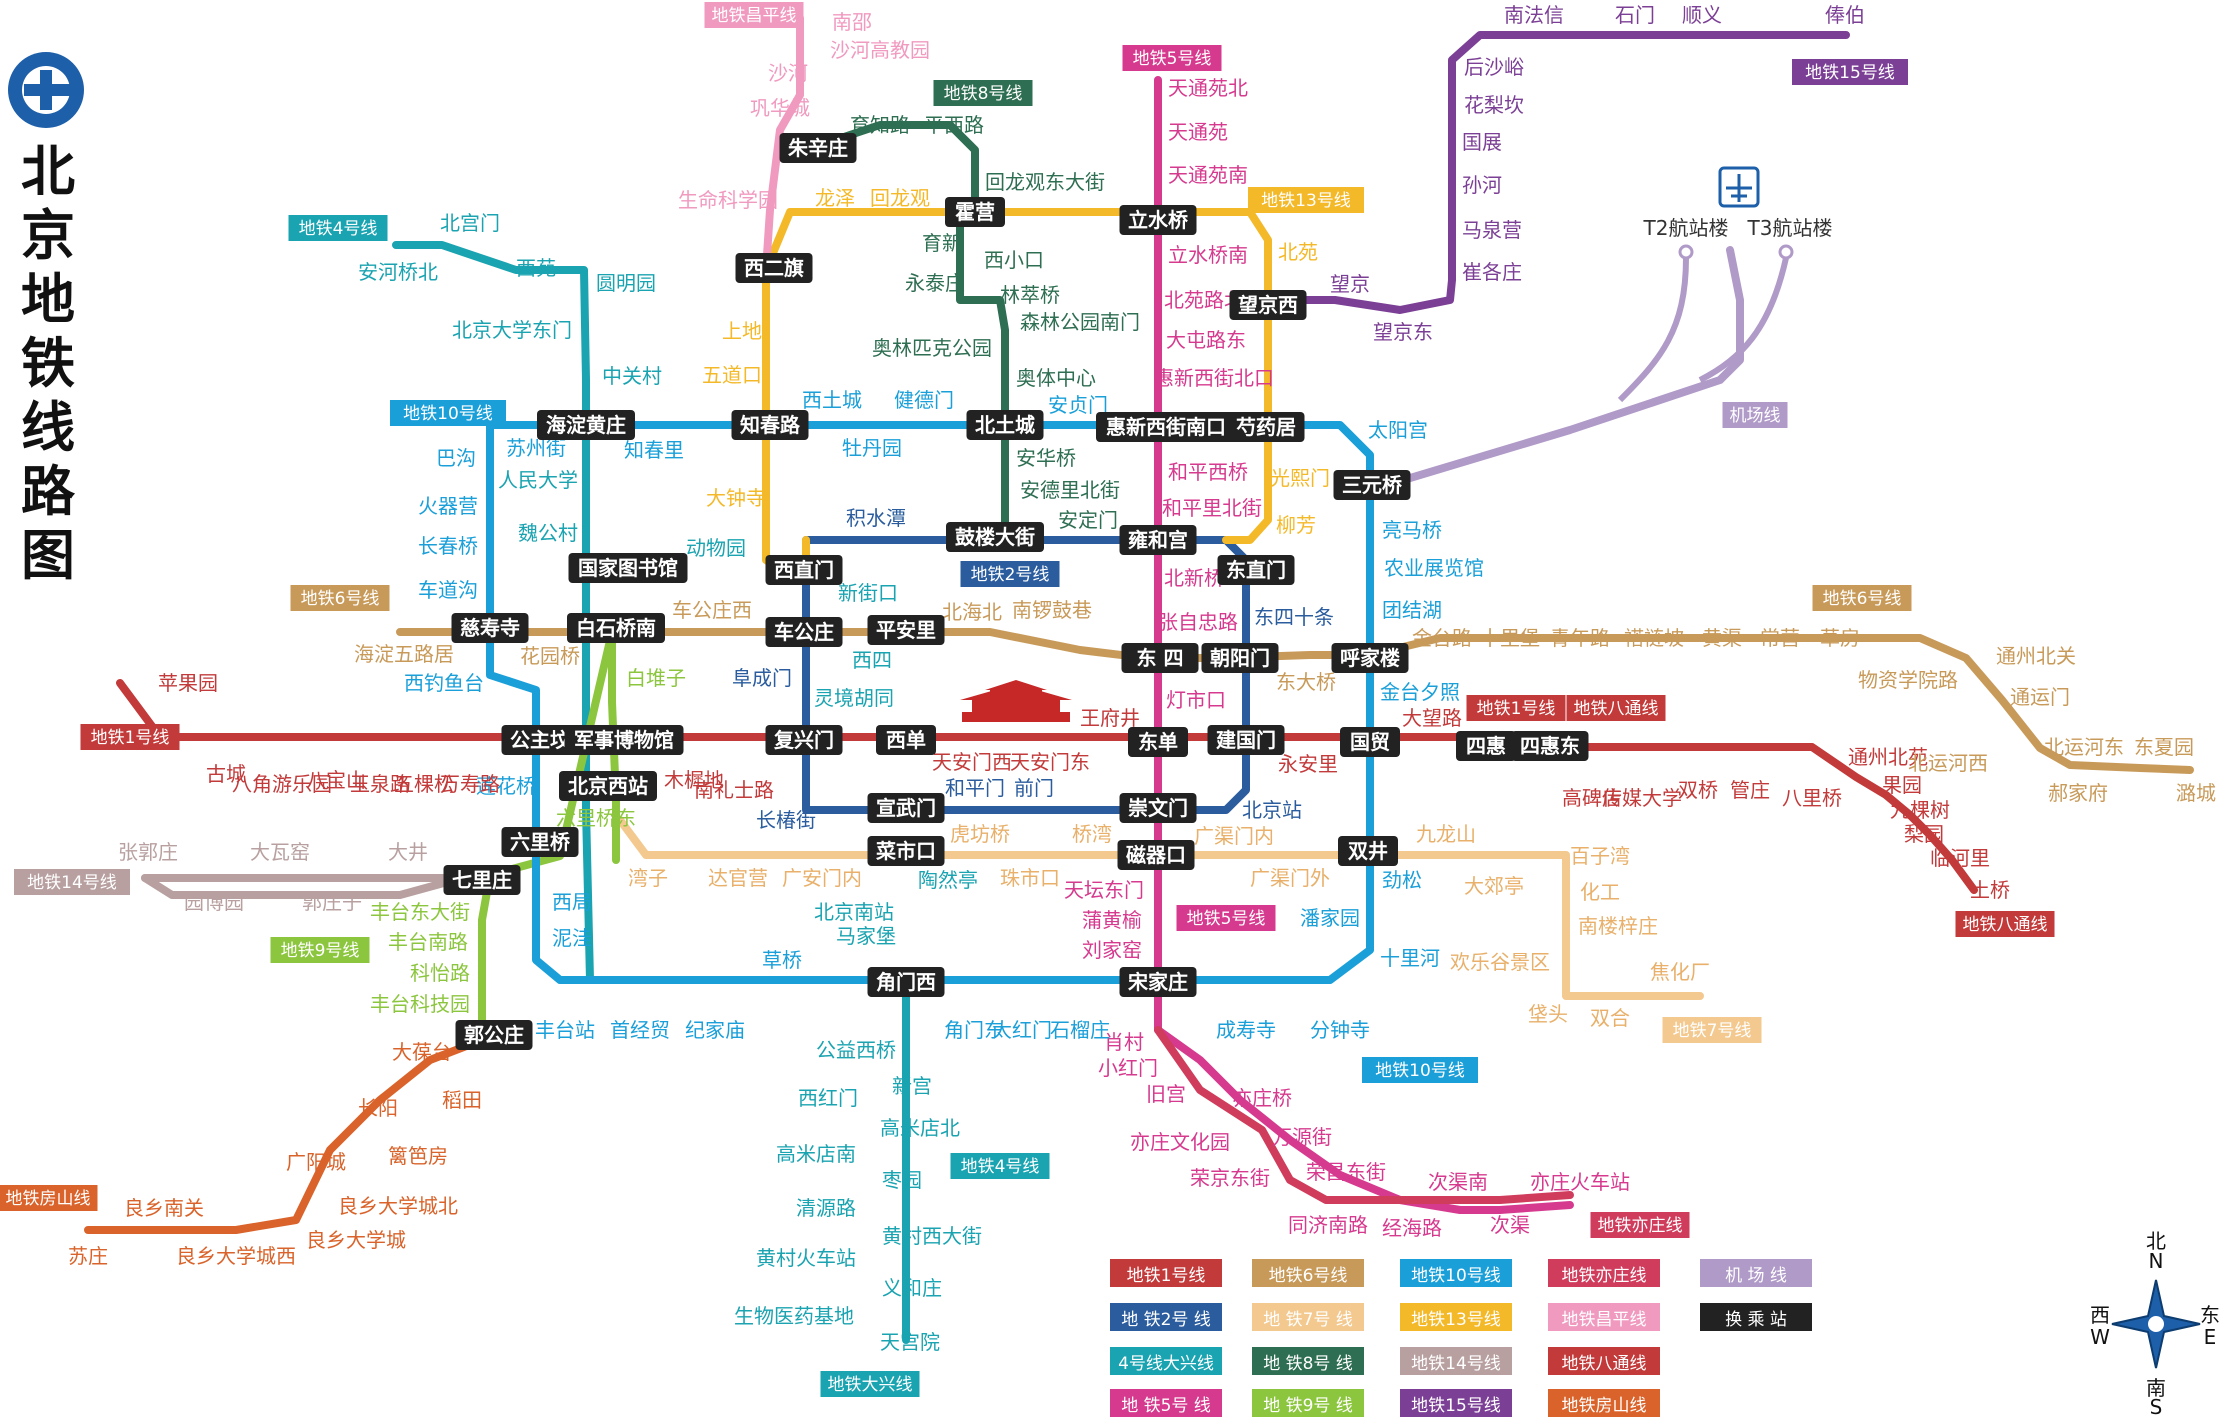 This screenshot has height=1418, width=2220. Describe the element at coordinates (1330, 918) in the screenshot. I see `station: 潘家园` at that location.